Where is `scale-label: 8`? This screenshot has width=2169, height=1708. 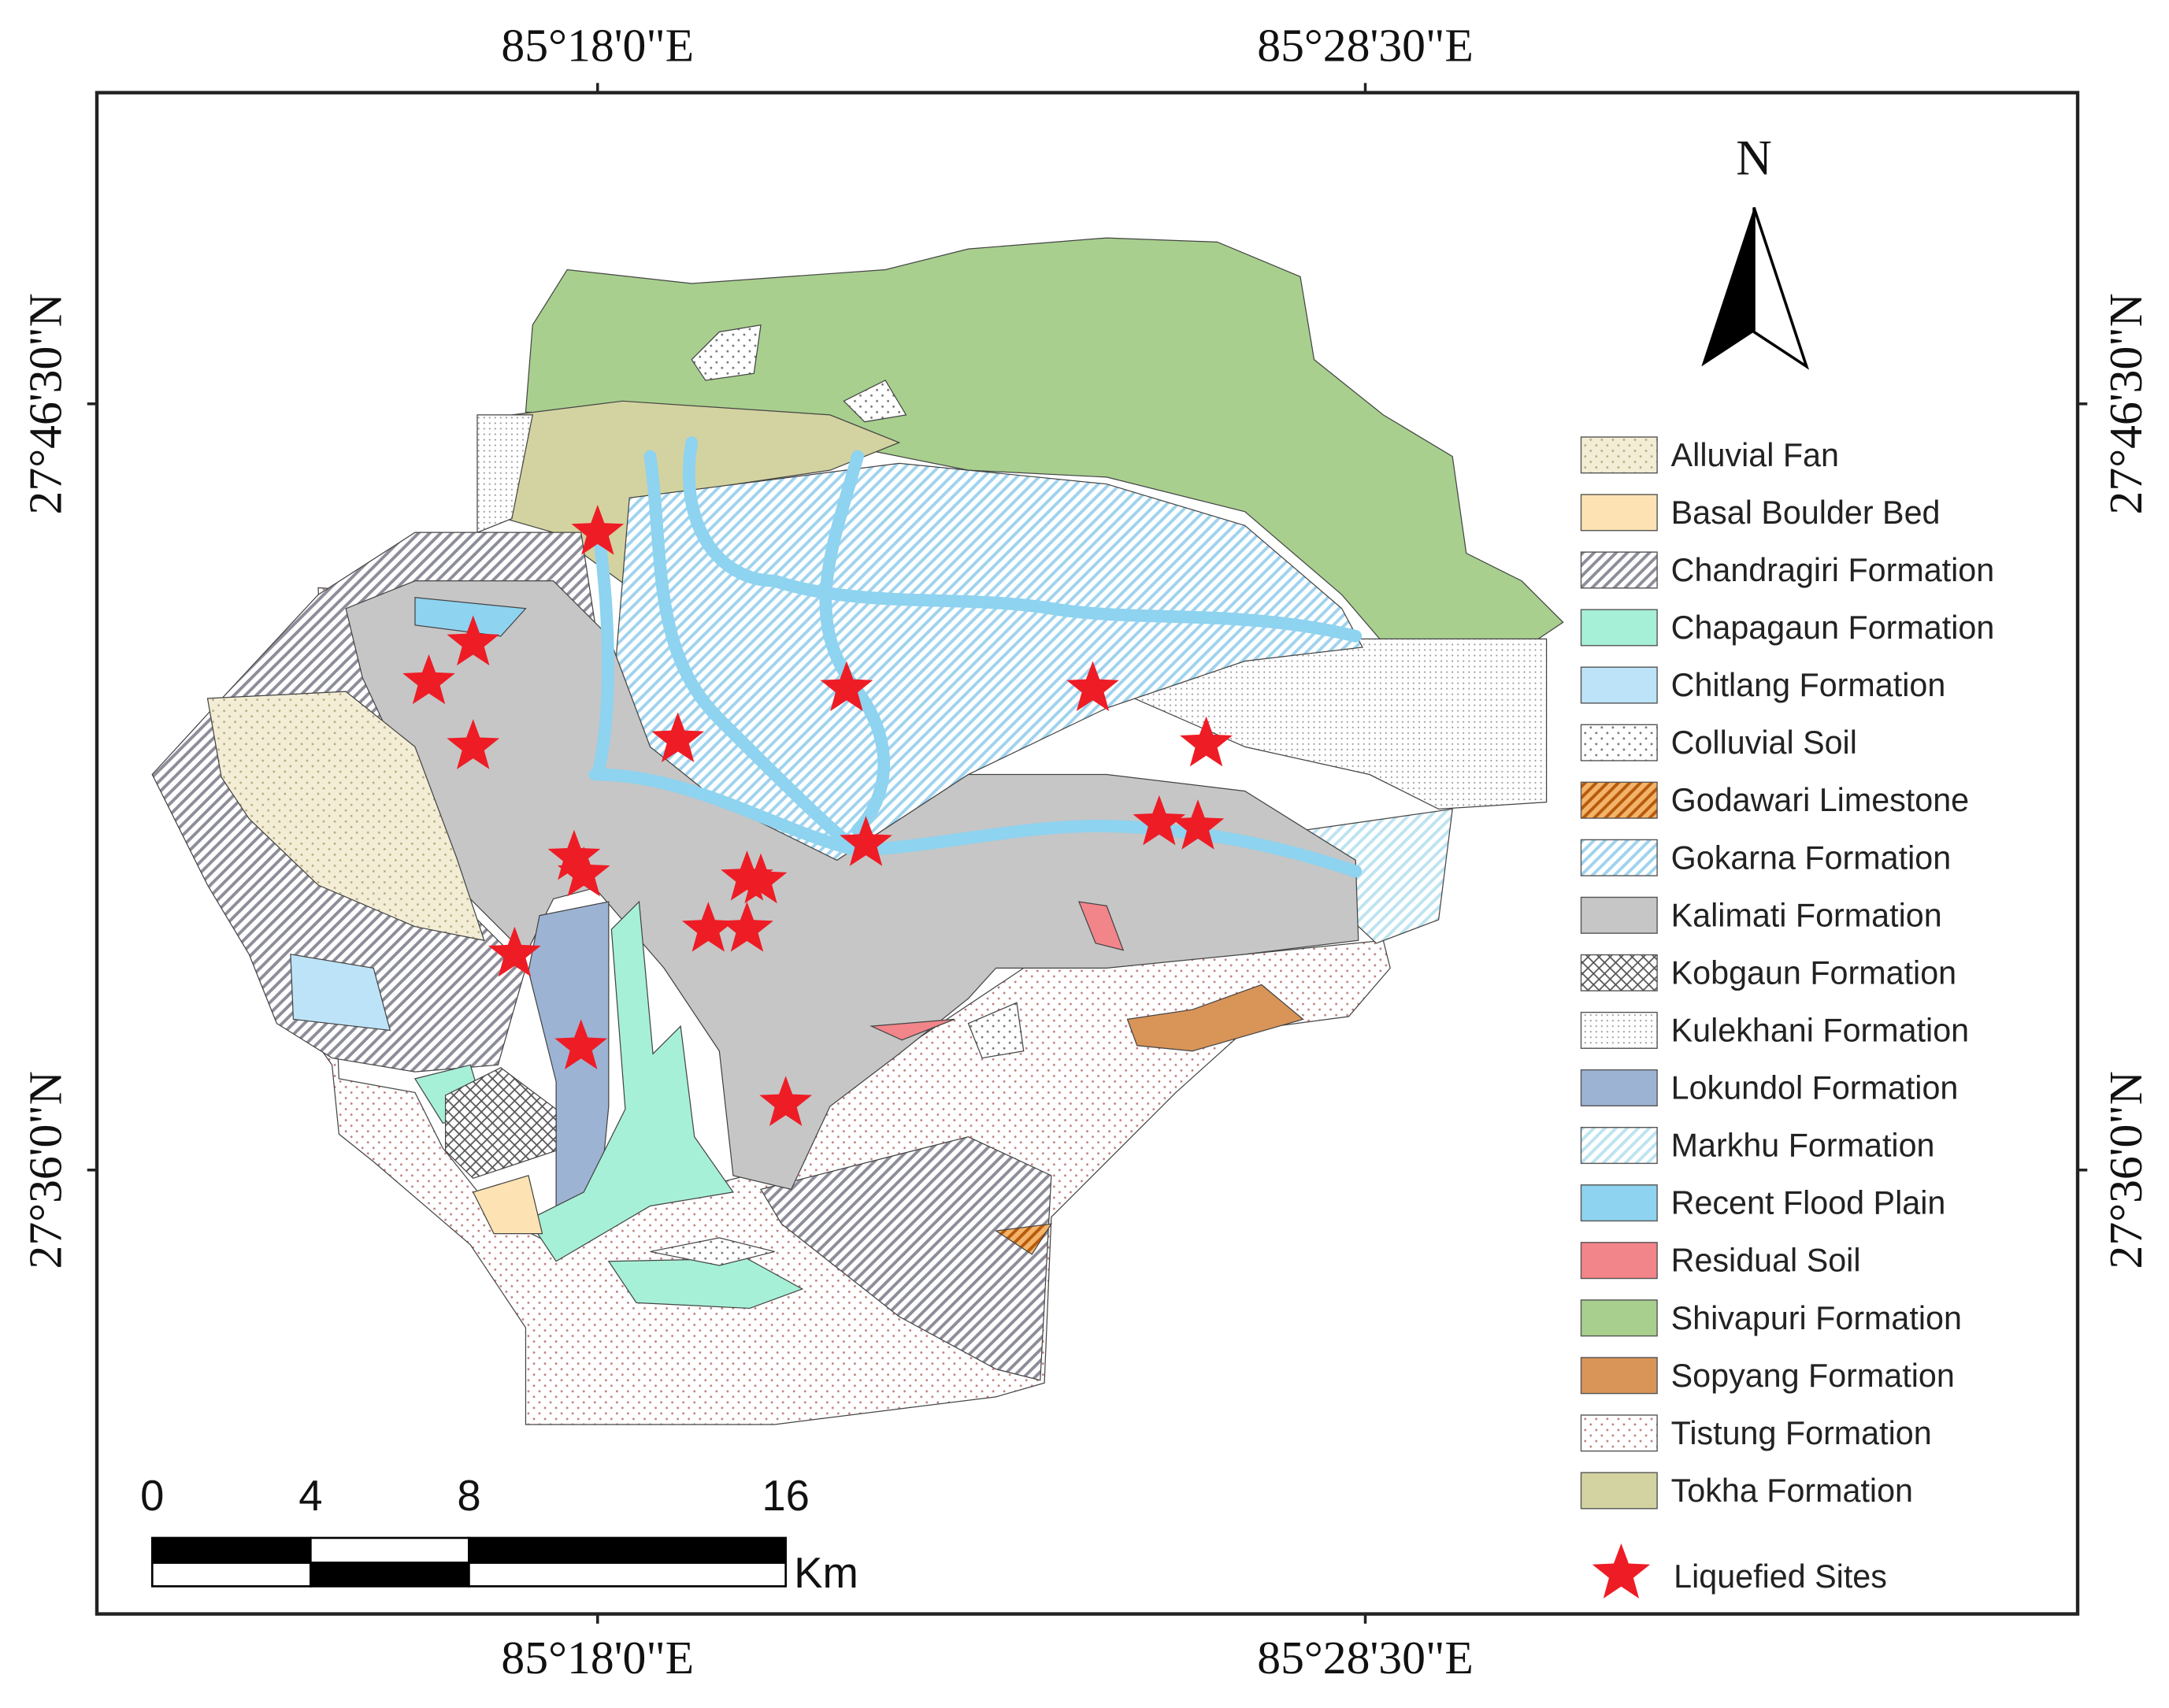 scale-label: 8 is located at coordinates (468, 1496).